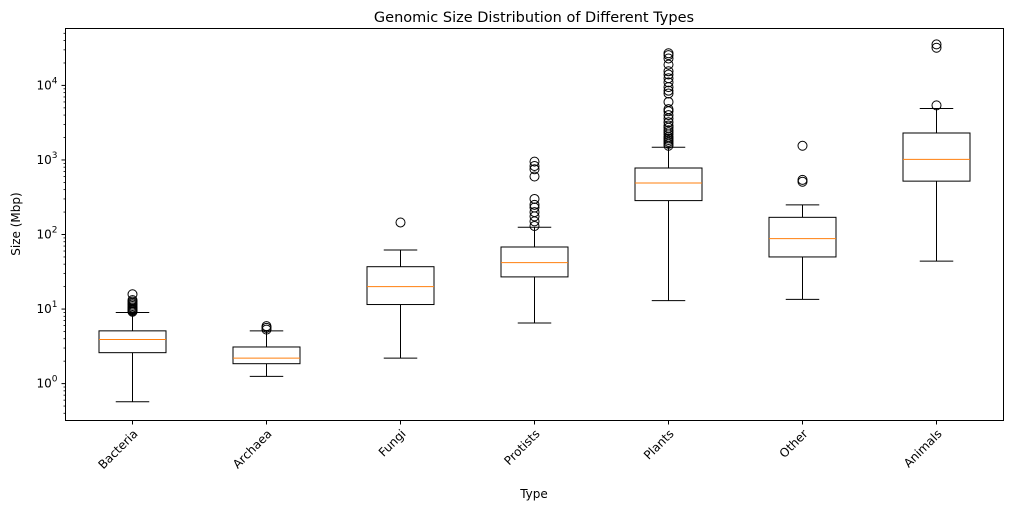  What do you see at coordinates (923, 449) in the screenshot?
I see `x-tick-label: Animals` at bounding box center [923, 449].